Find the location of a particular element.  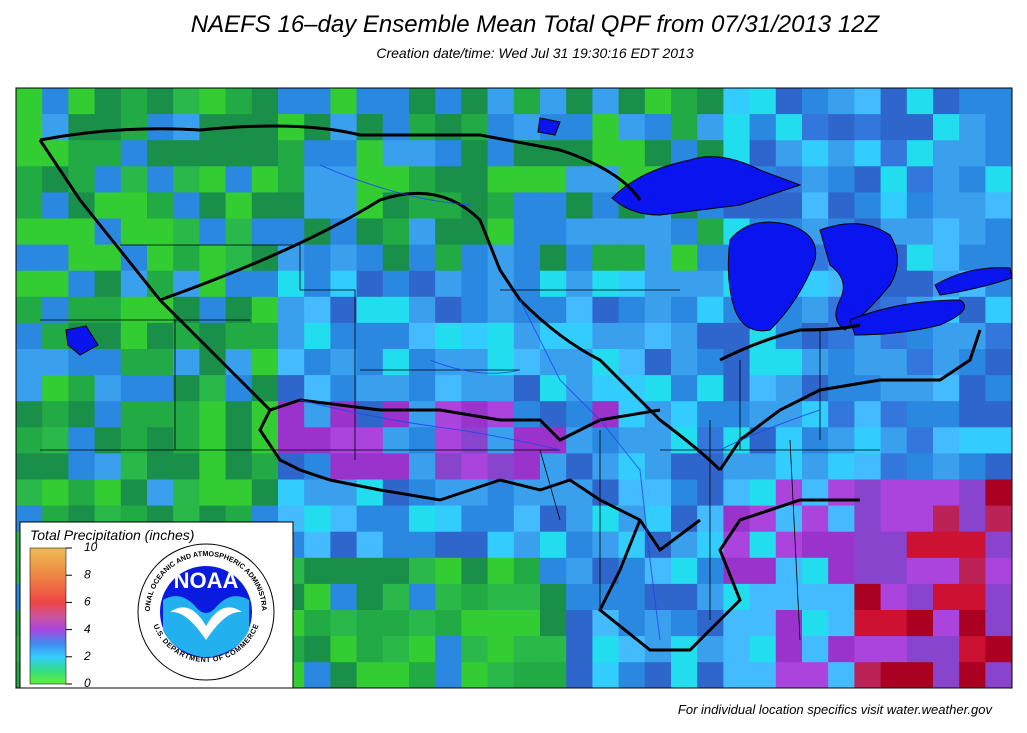

legend-title: Total Precipitation (inches) is located at coordinates (112, 535).